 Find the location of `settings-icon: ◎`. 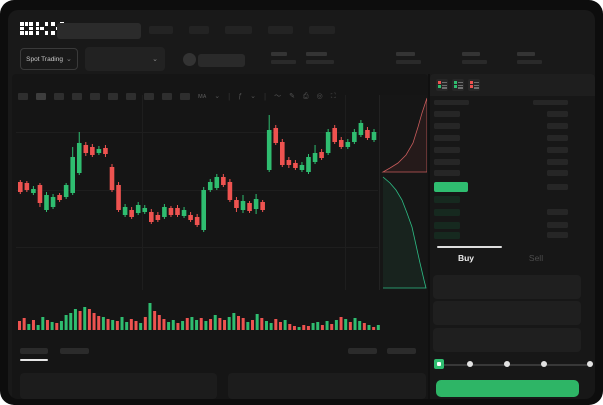

settings-icon: ◎ is located at coordinates (319, 96).